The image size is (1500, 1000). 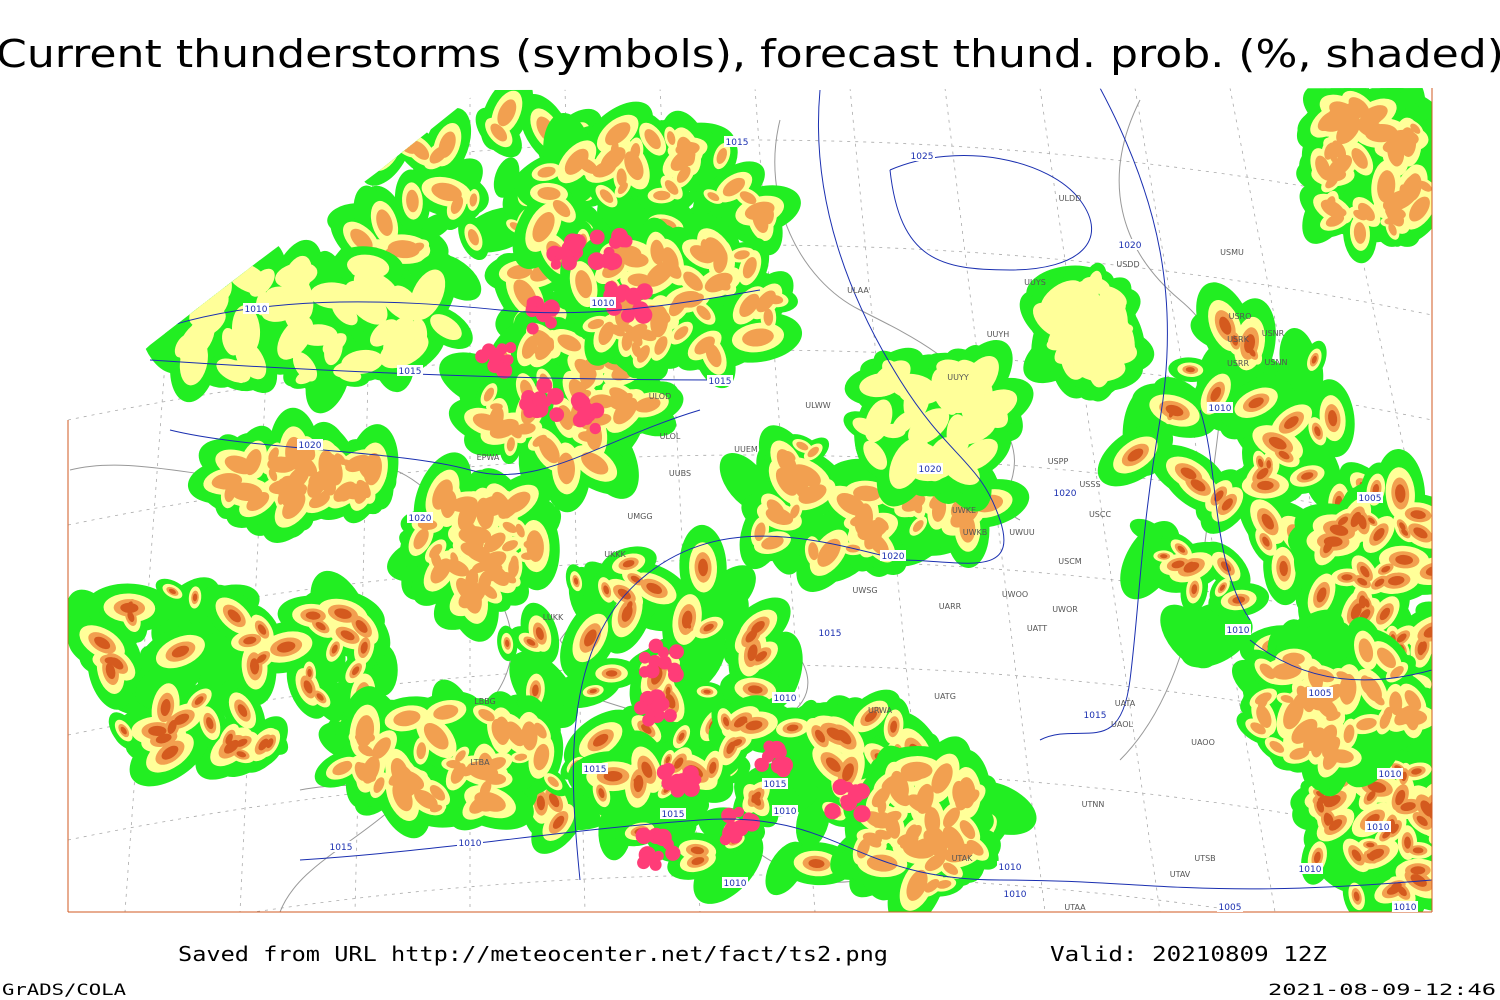 What do you see at coordinates (975, 532) in the screenshot?
I see `station-label: UWKB` at bounding box center [975, 532].